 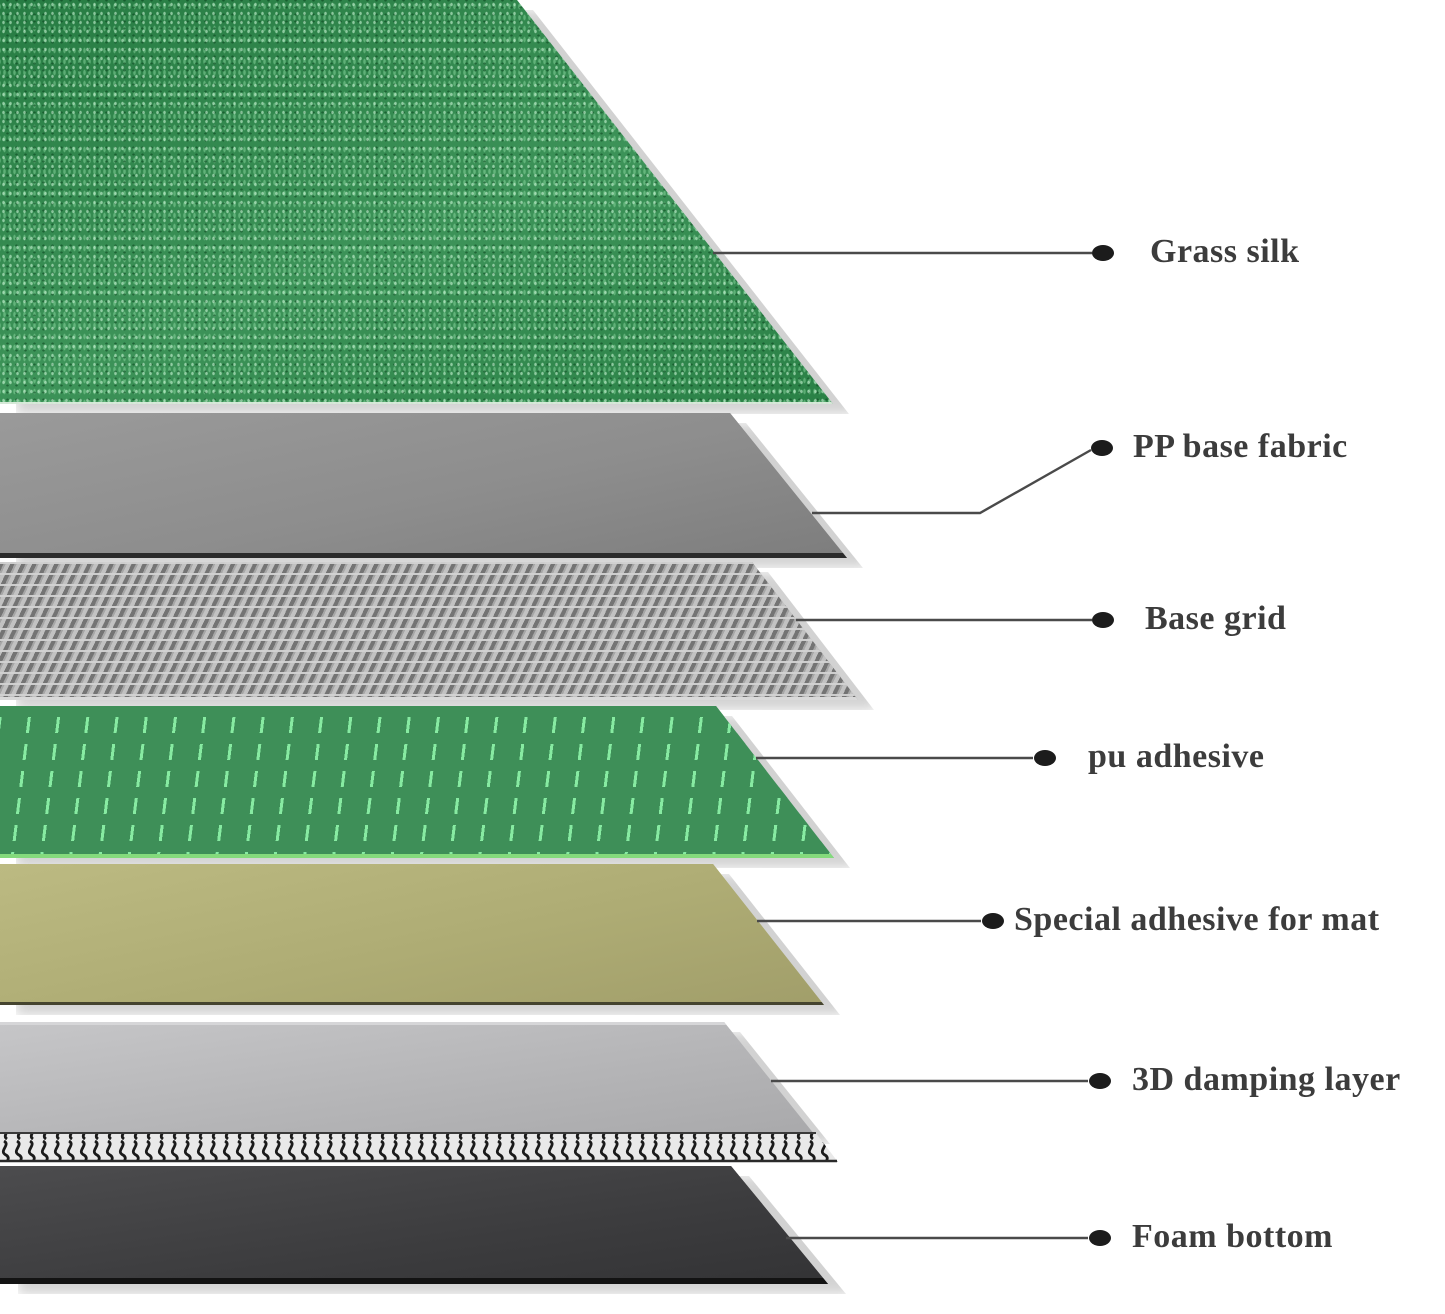 What do you see at coordinates (414, 1225) in the screenshot?
I see `foam-bottom-layer` at bounding box center [414, 1225].